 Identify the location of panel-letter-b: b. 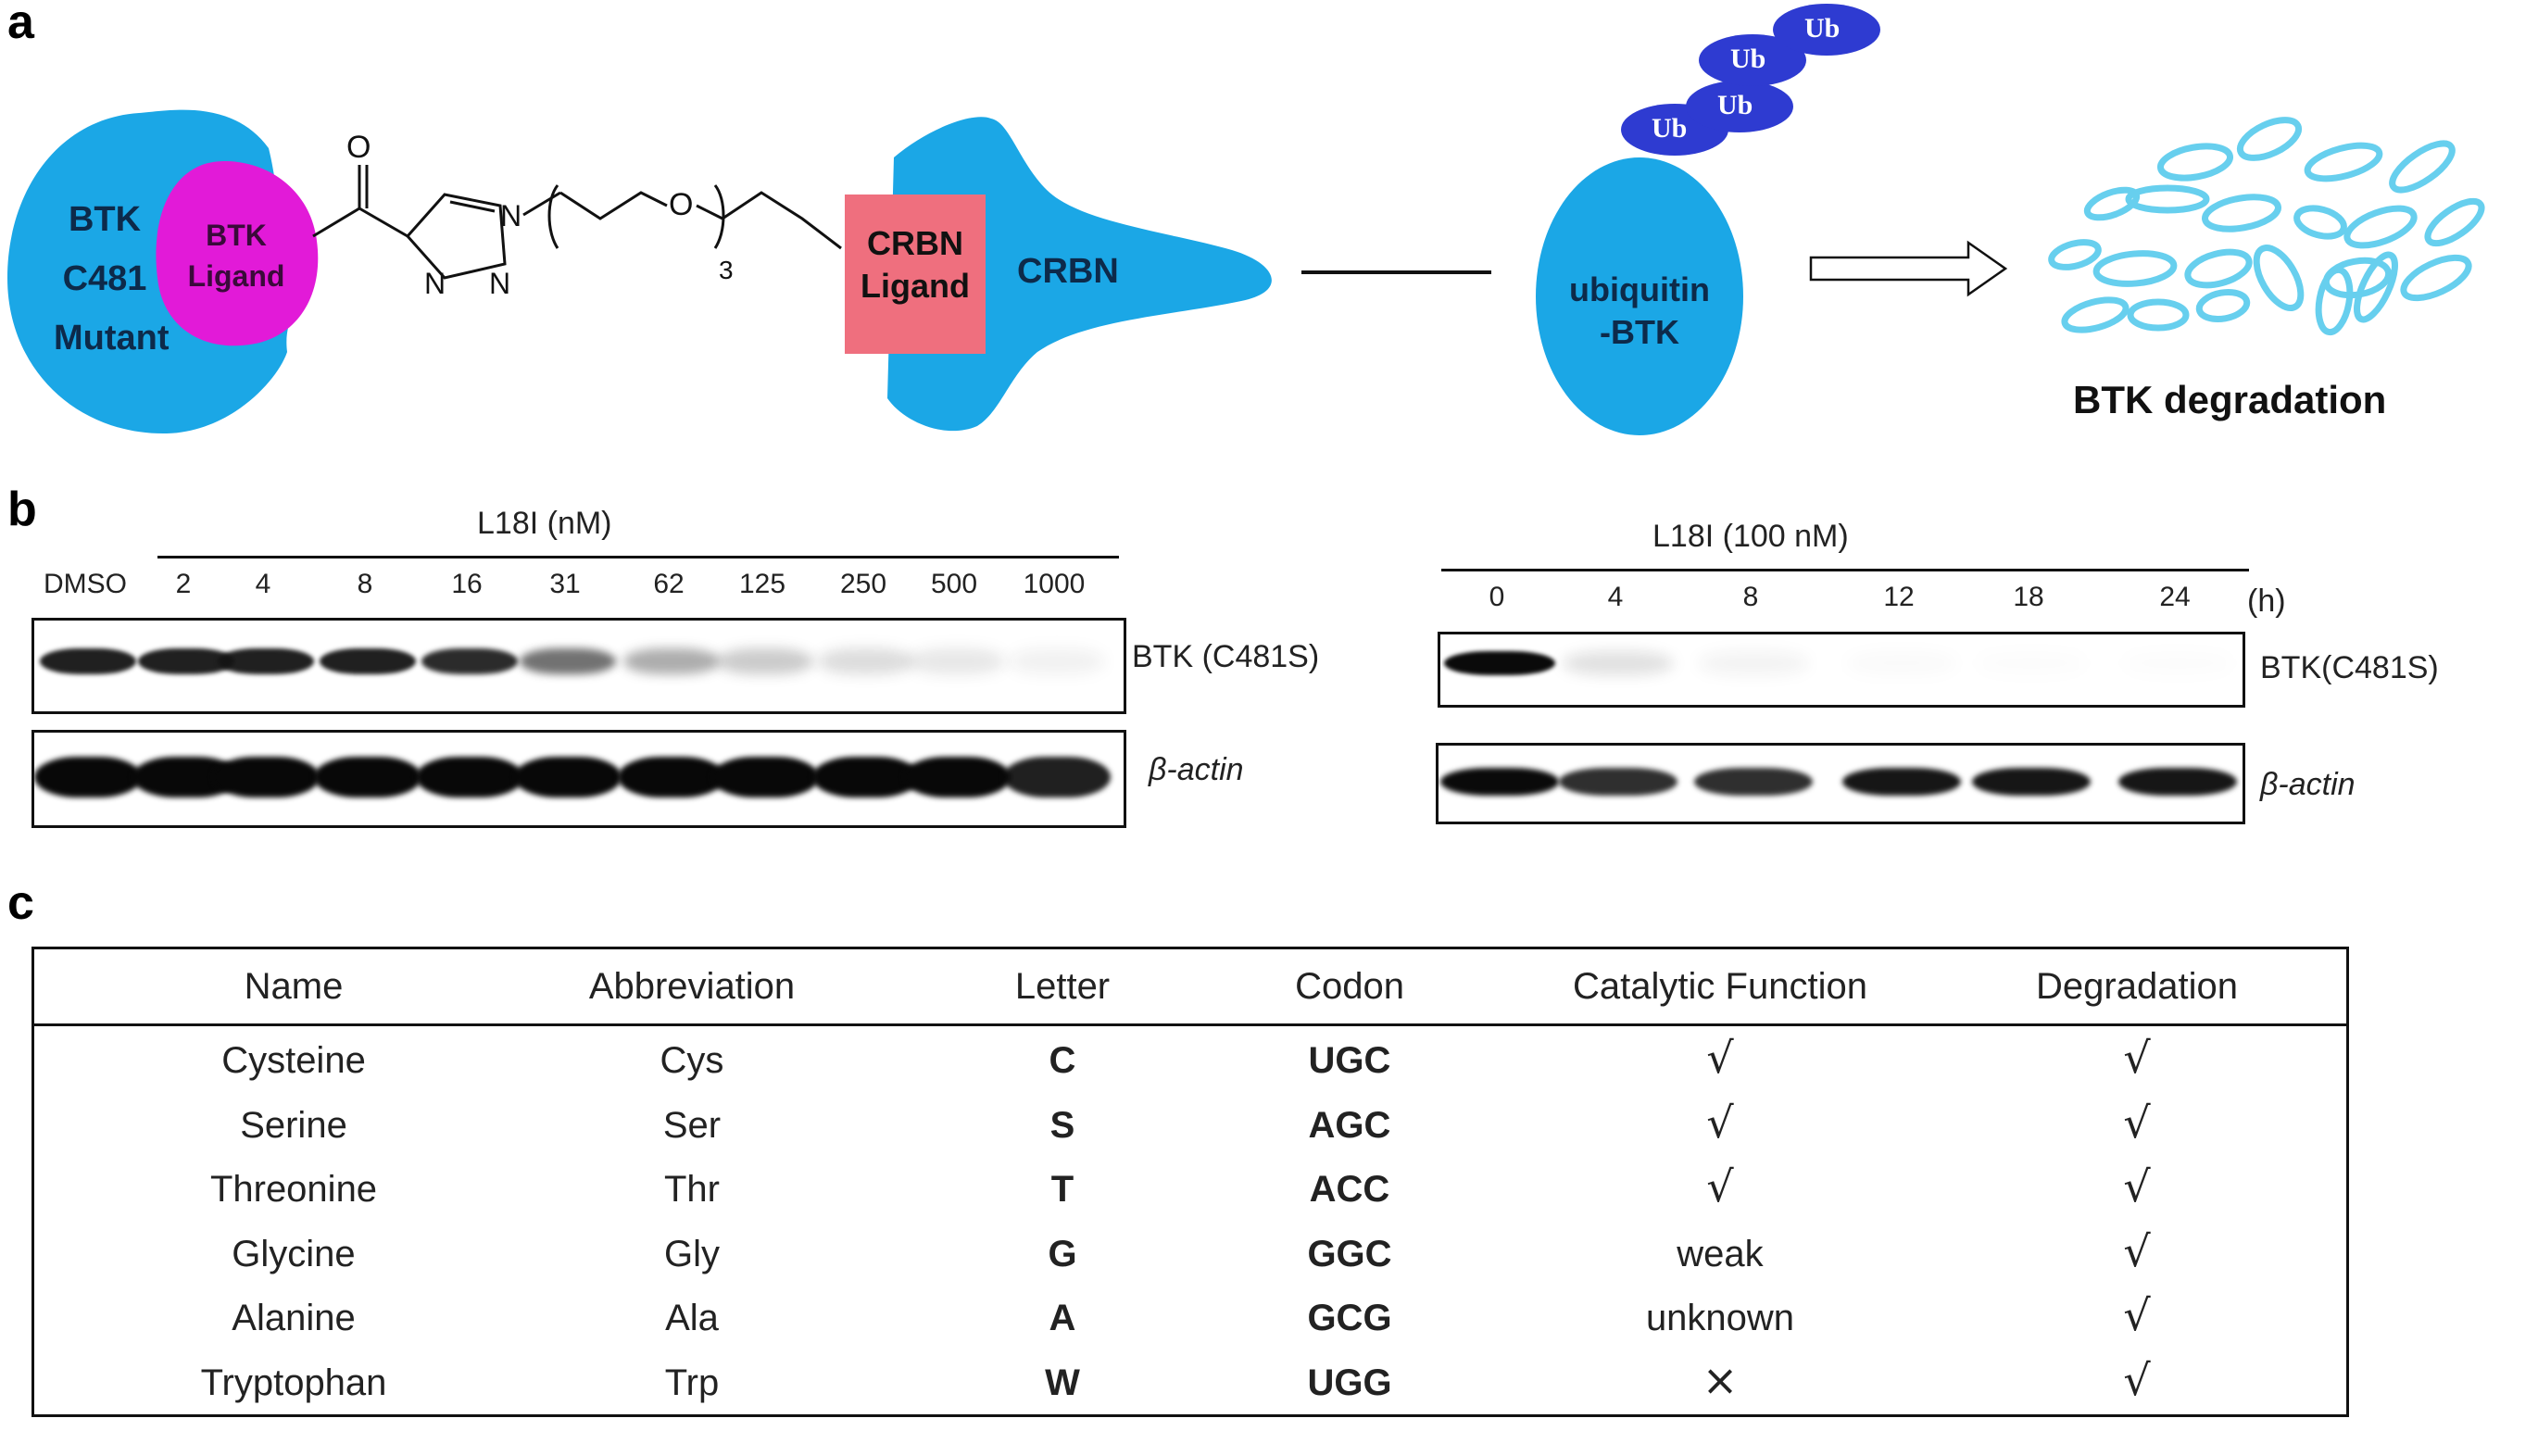
(22, 509).